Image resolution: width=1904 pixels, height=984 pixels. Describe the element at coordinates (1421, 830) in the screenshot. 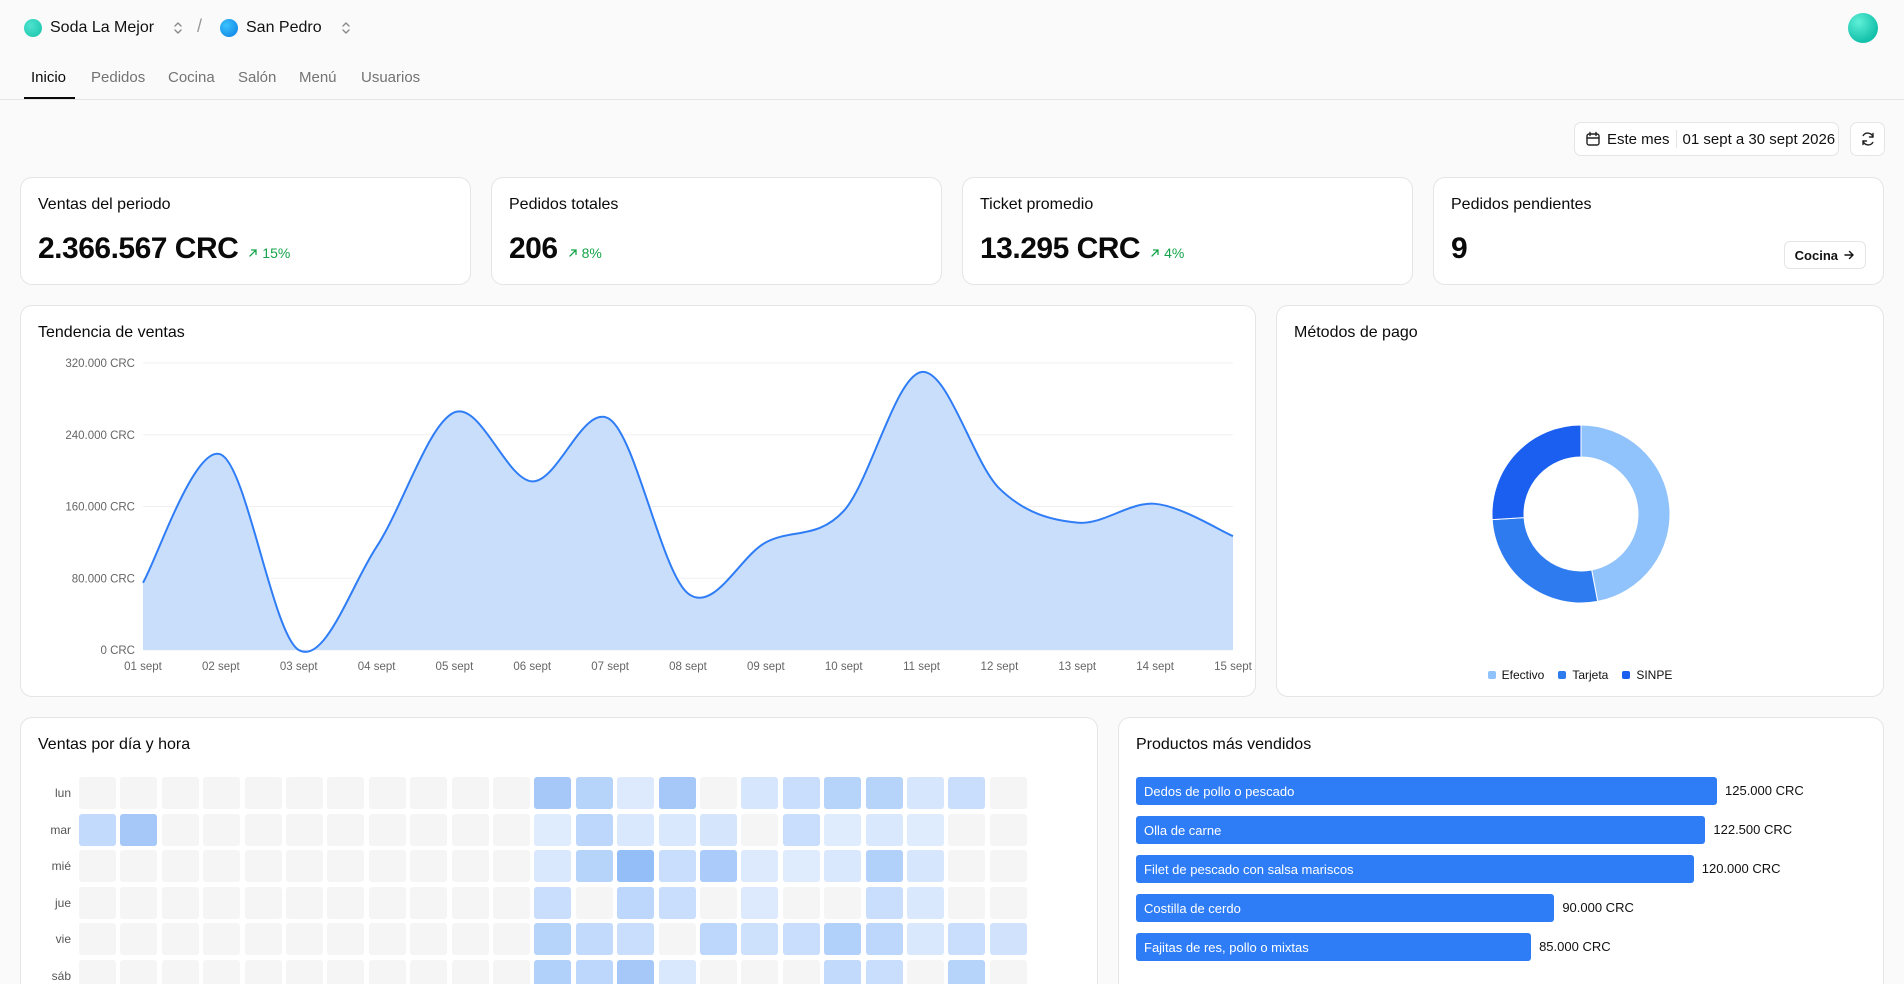

I see `product-bar: Olla de carne` at that location.